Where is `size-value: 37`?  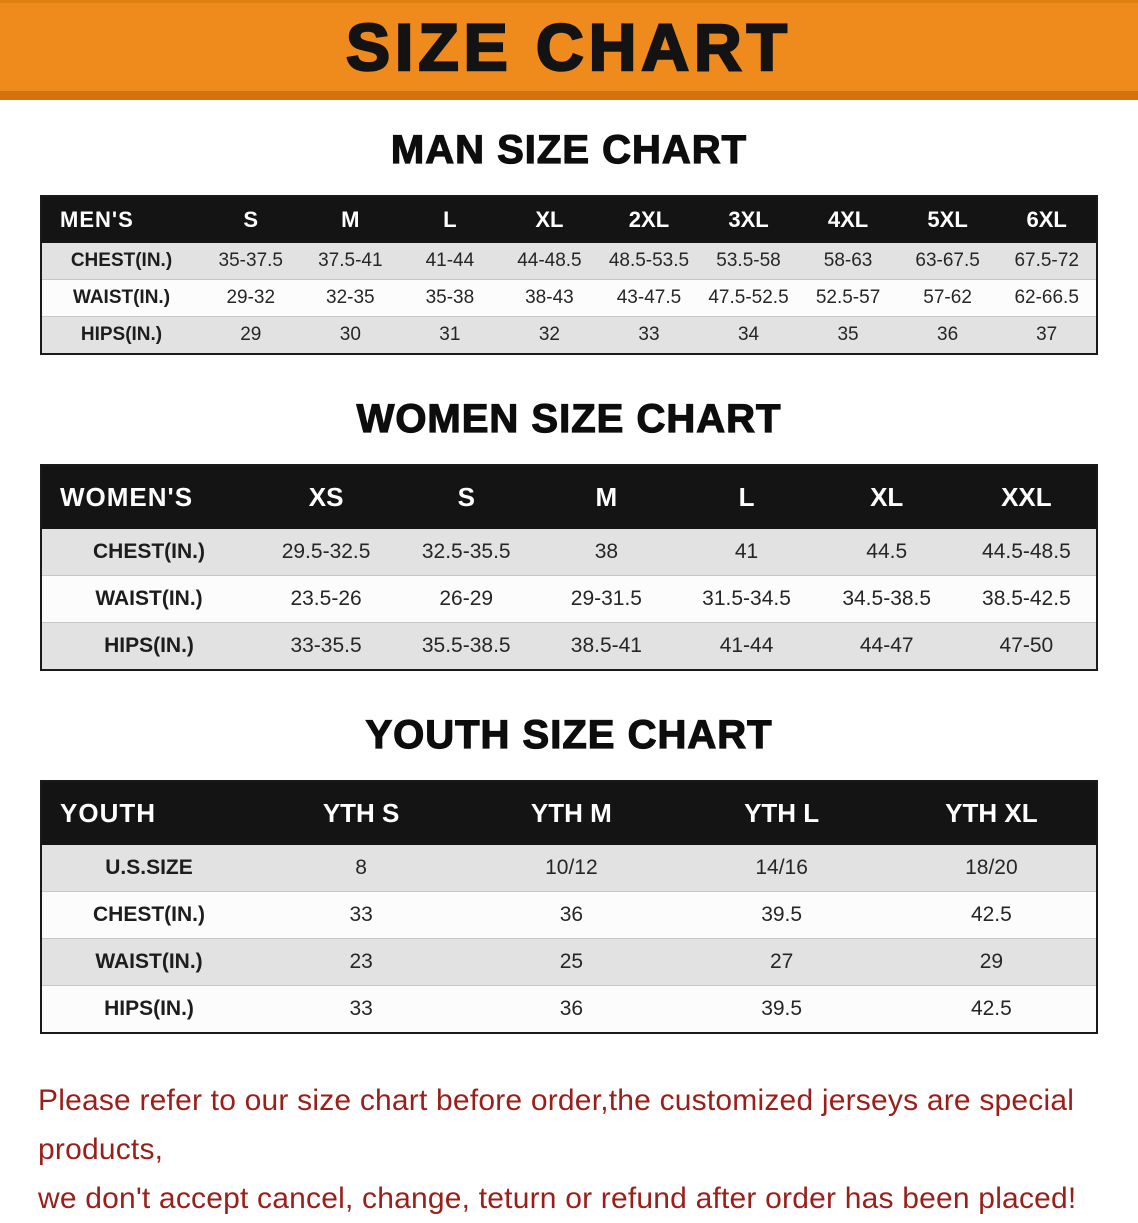
size-value: 37 is located at coordinates (1047, 334).